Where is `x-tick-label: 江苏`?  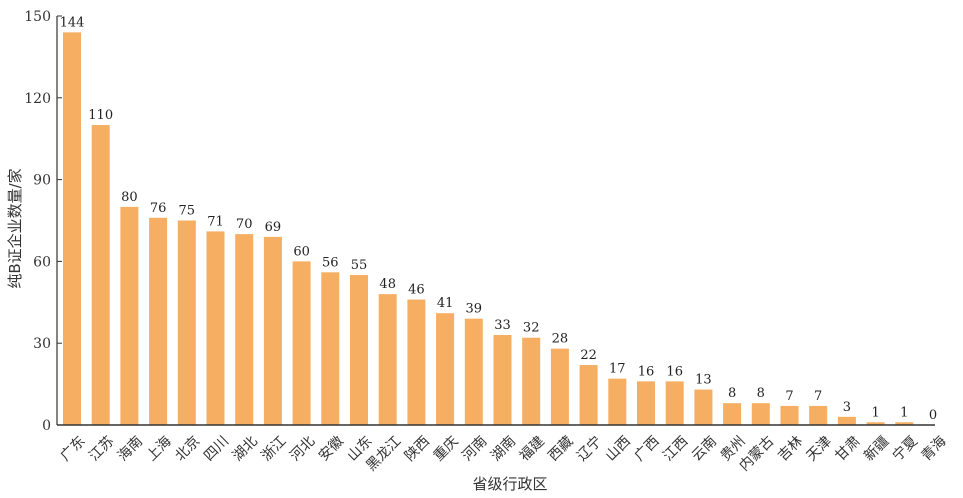
x-tick-label: 江苏 is located at coordinates (101, 448).